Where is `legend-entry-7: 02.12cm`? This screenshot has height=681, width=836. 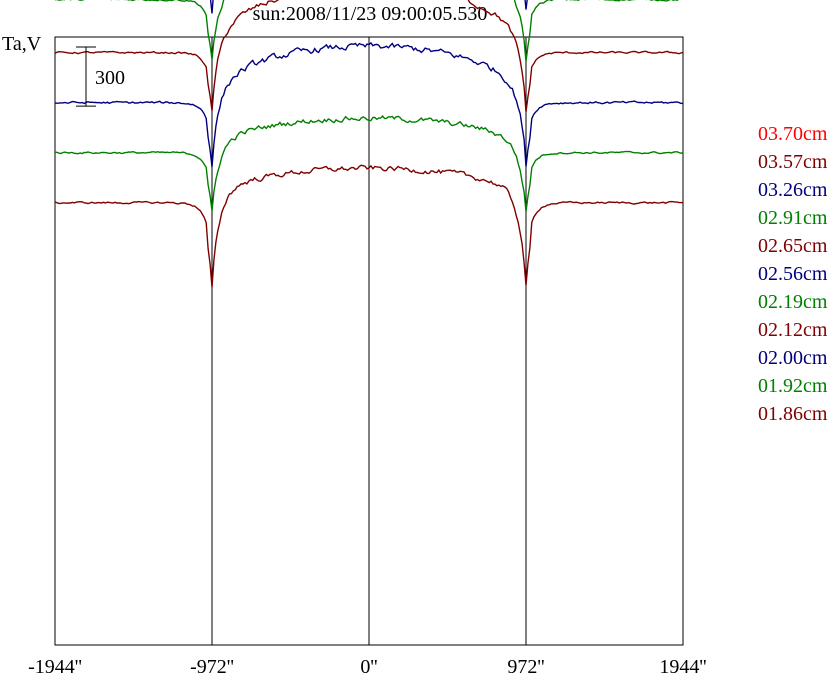 legend-entry-7: 02.12cm is located at coordinates (793, 330).